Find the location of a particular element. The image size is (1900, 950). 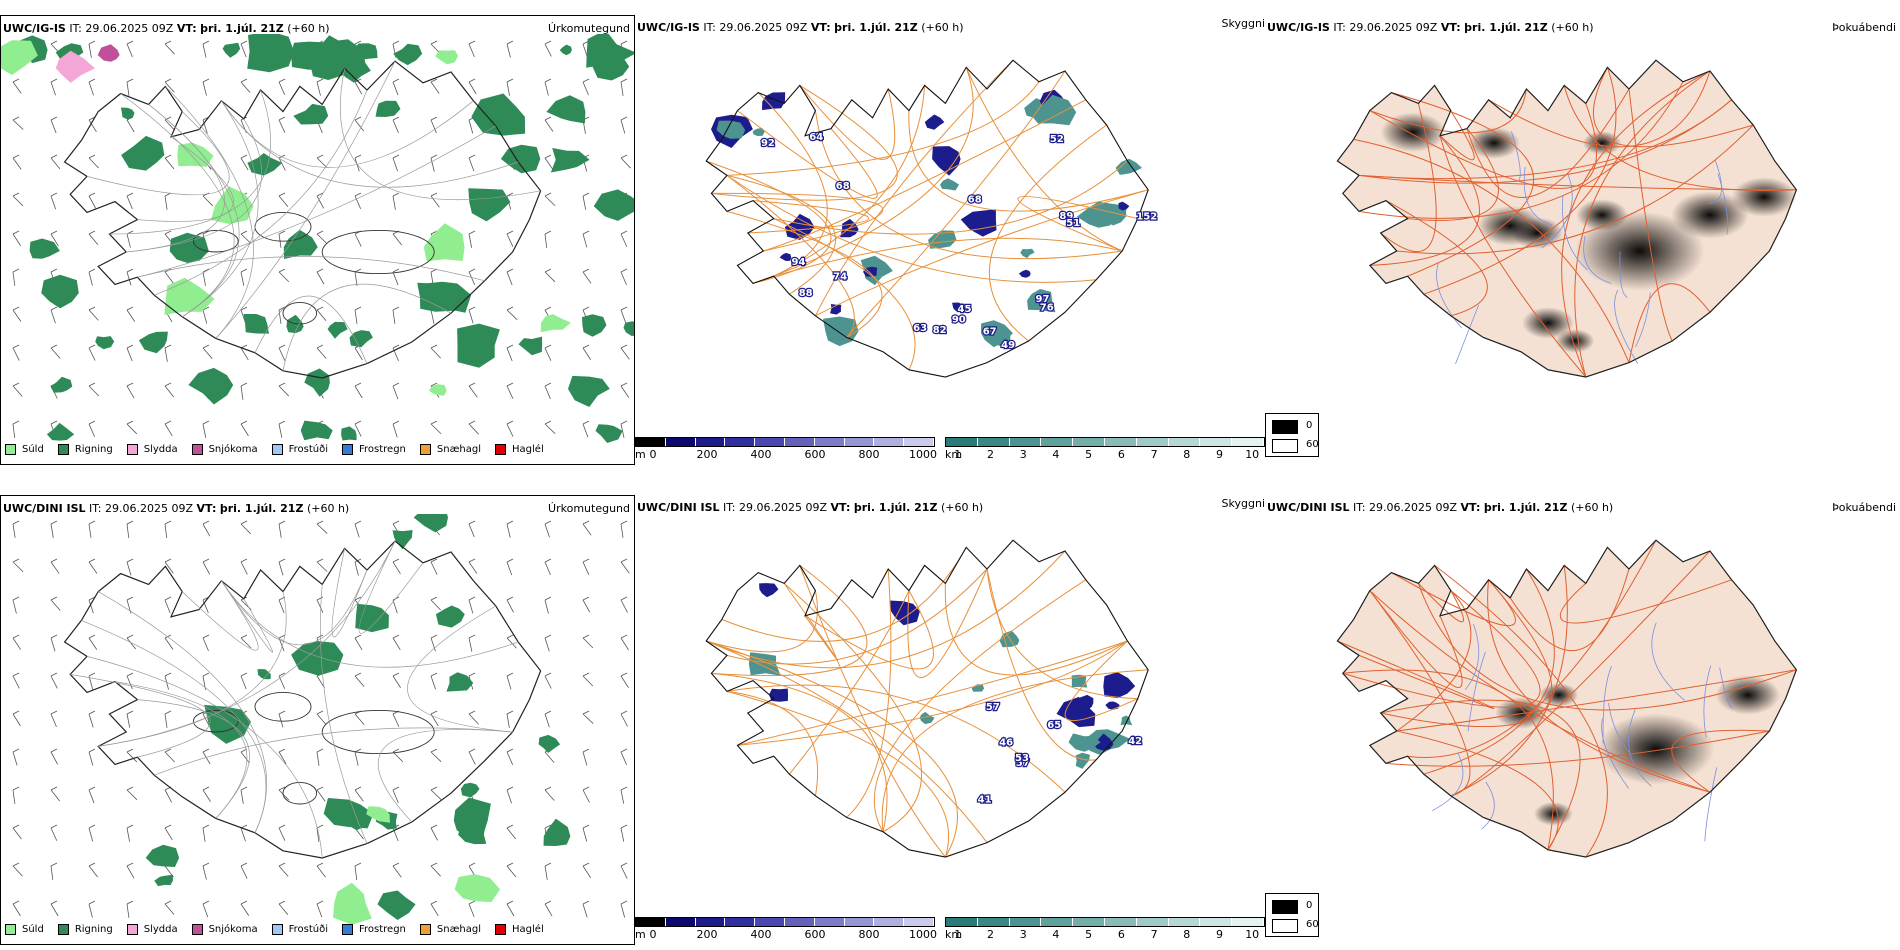

colorbar-unit: km is located at coordinates (954, 454).